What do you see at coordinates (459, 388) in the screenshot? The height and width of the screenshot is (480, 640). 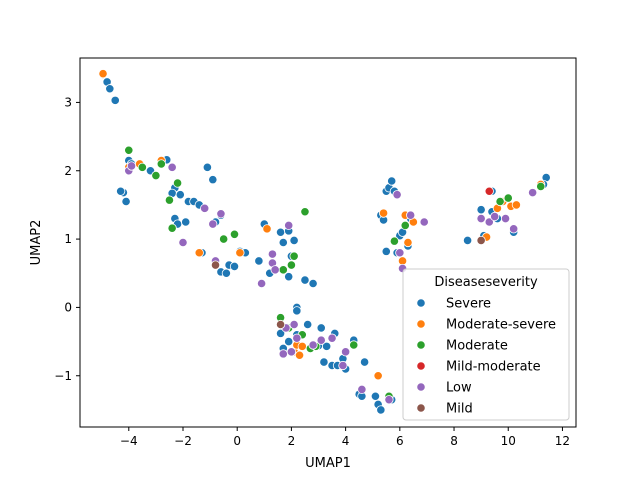 I see `legend-label: Low` at bounding box center [459, 388].